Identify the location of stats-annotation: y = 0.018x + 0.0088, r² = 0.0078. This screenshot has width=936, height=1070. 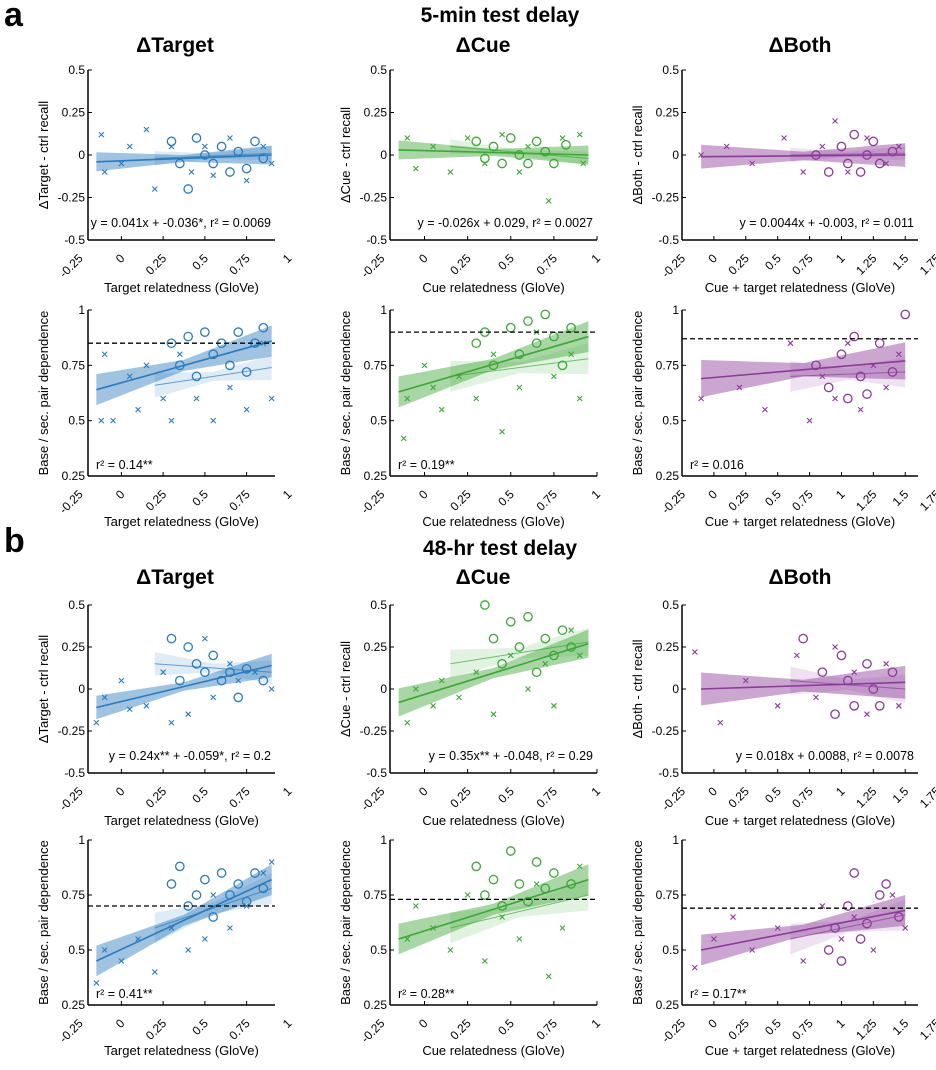
(825, 756).